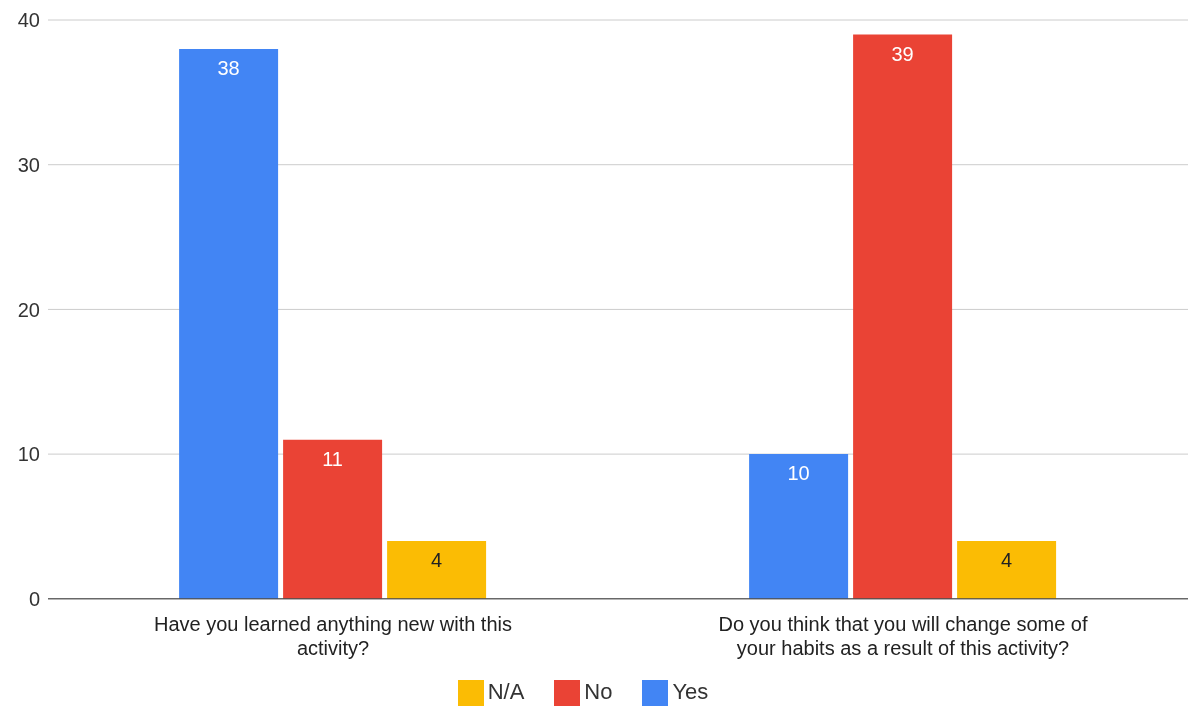 The width and height of the screenshot is (1197, 724). What do you see at coordinates (798, 473) in the screenshot?
I see `data-label: 10` at bounding box center [798, 473].